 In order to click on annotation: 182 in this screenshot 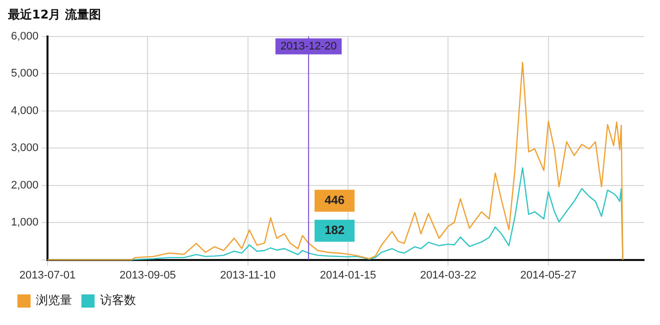, I will do `click(334, 230)`.